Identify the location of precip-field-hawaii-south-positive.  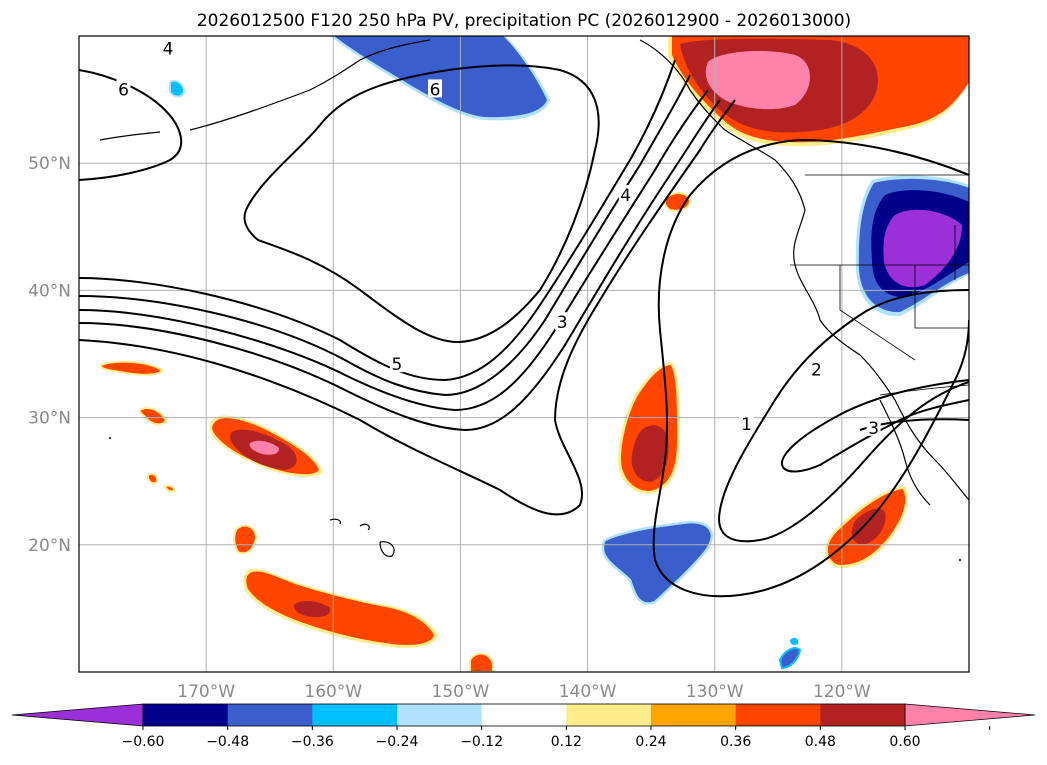
(340, 608).